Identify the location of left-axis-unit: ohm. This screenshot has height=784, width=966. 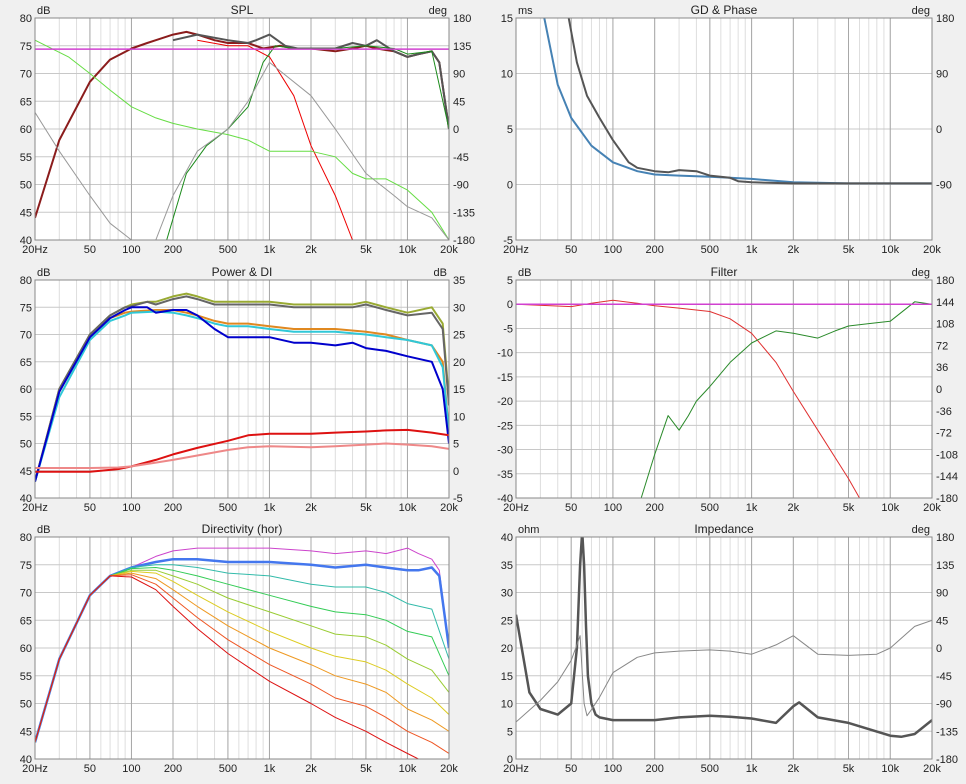
(528, 530).